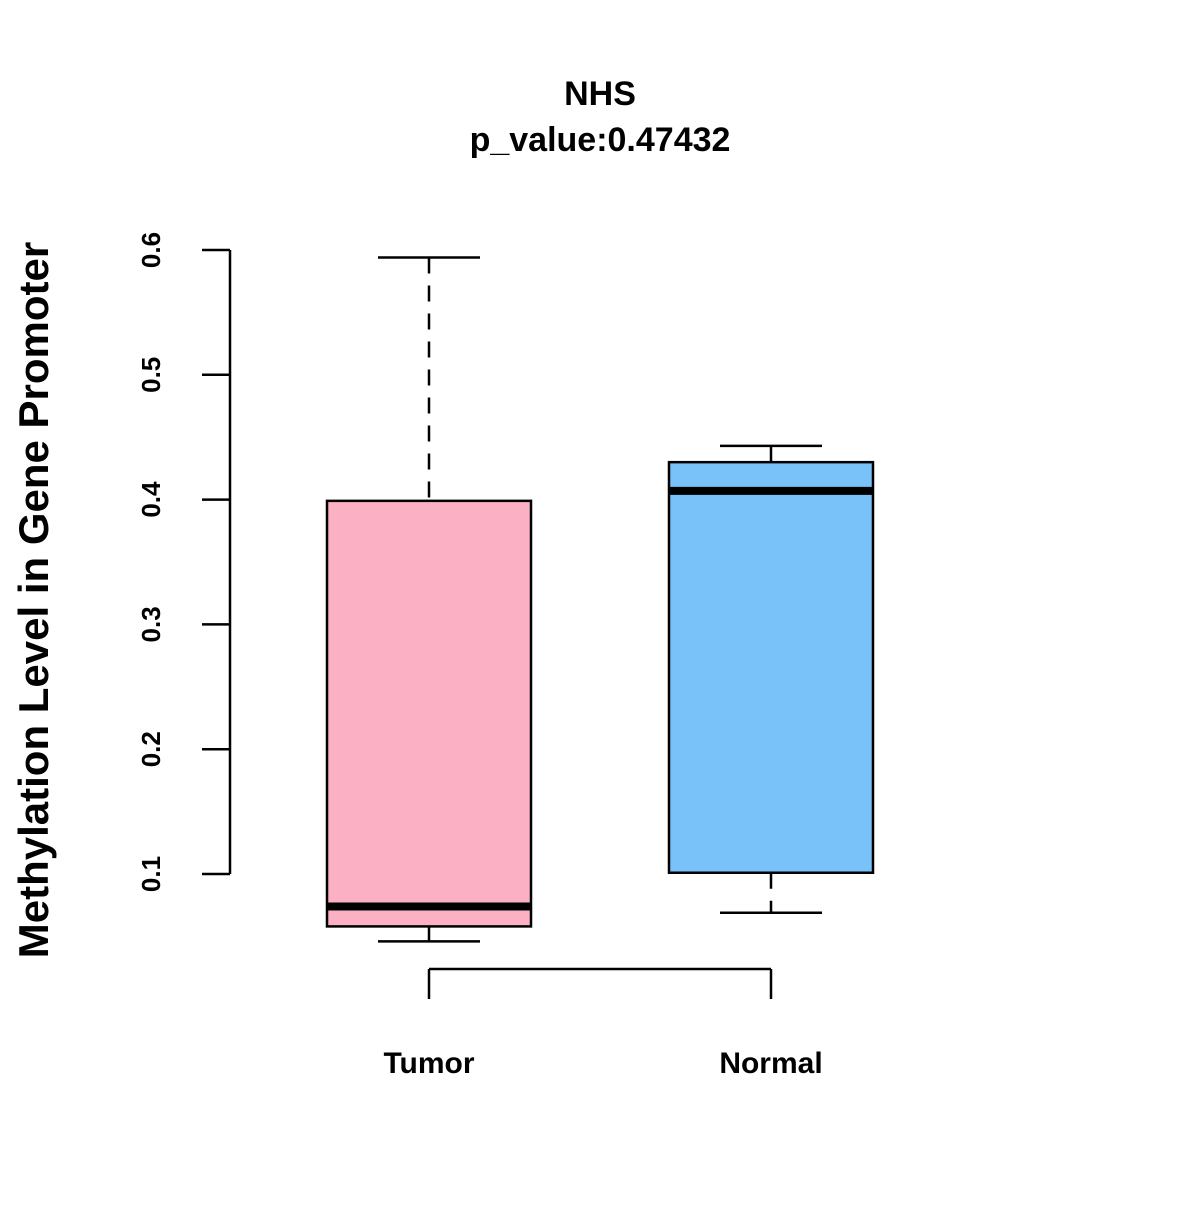 The image size is (1200, 1205). What do you see at coordinates (33, 600) in the screenshot?
I see `y-axis-label: Methylation Level in Gene Promoter` at bounding box center [33, 600].